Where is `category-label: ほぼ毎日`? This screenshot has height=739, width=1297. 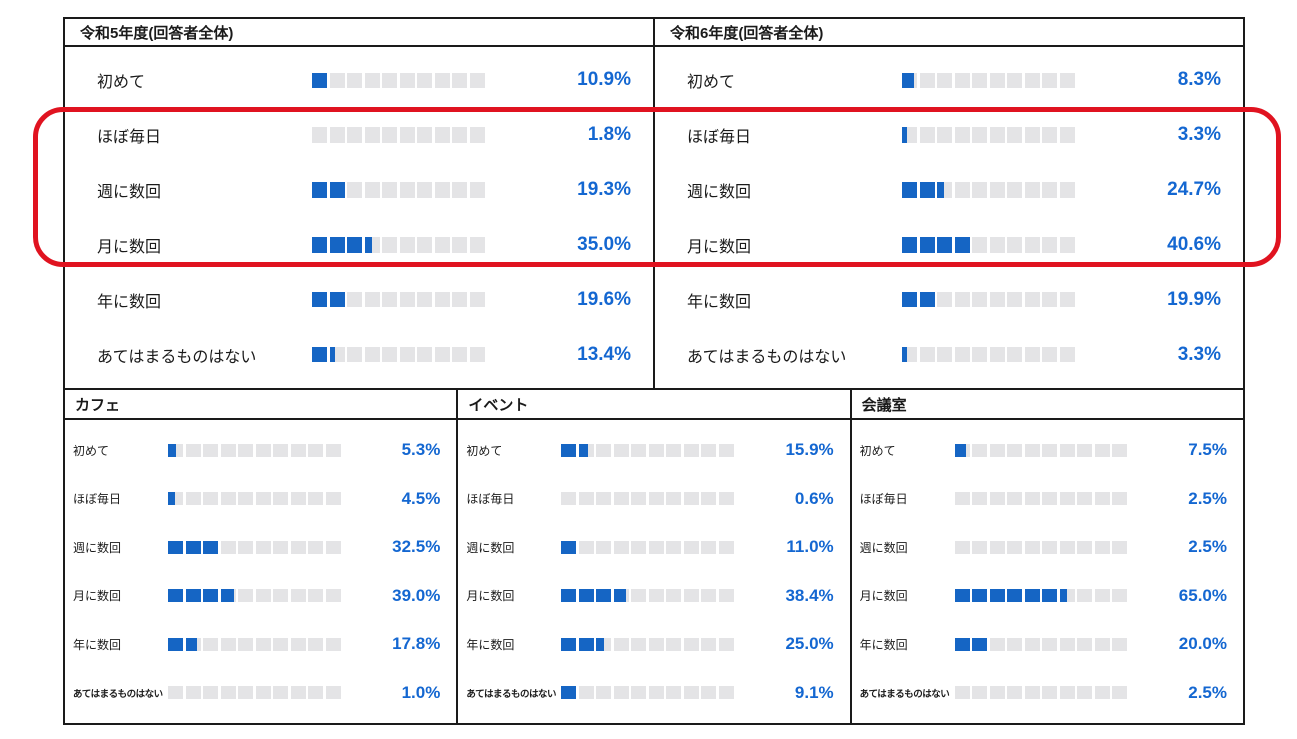 category-label: ほぼ毎日 is located at coordinates (719, 138).